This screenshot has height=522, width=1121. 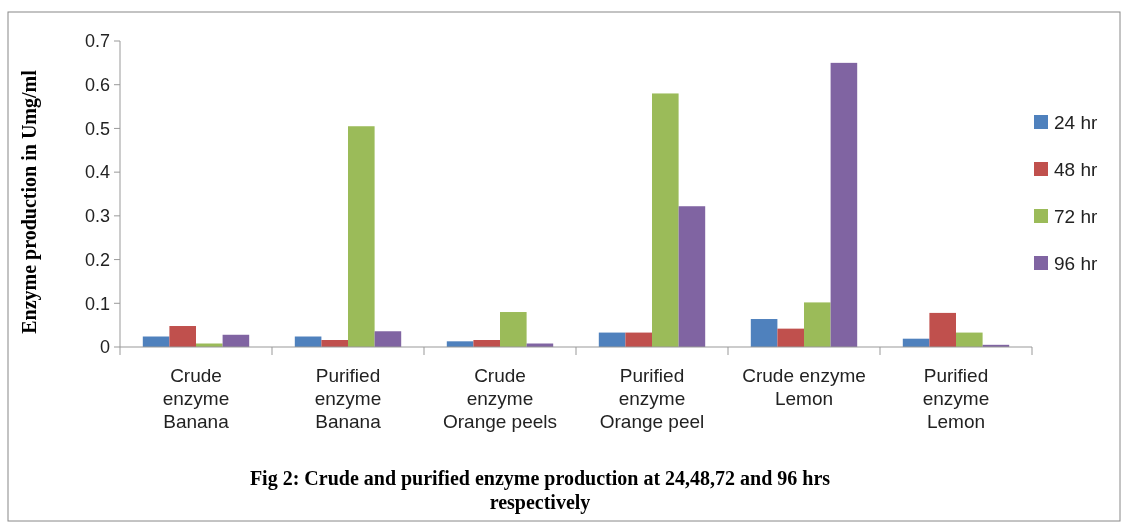 What do you see at coordinates (97, 303) in the screenshot?
I see `y-tick-label: 0.1` at bounding box center [97, 303].